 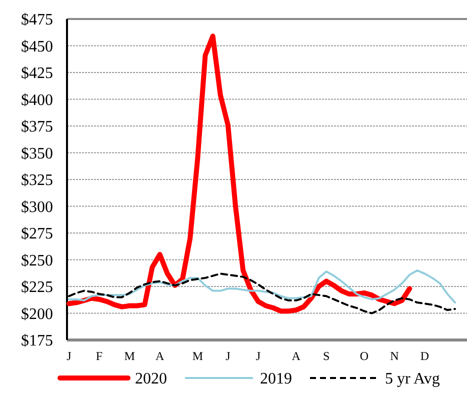 What do you see at coordinates (37, 100) in the screenshot?
I see `y-tick-label: $400` at bounding box center [37, 100].